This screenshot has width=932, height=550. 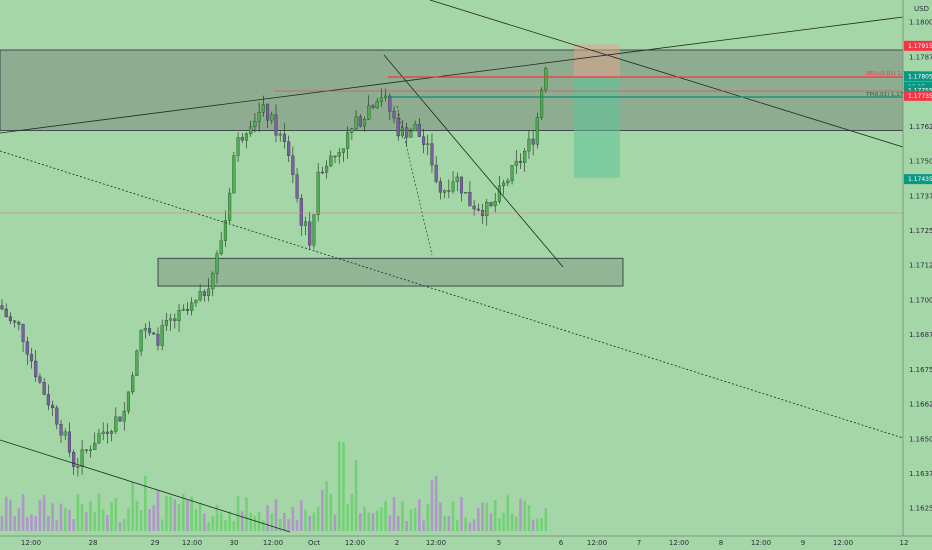 What do you see at coordinates (666, 74) in the screenshot?
I see `descending-trendline` at bounding box center [666, 74].